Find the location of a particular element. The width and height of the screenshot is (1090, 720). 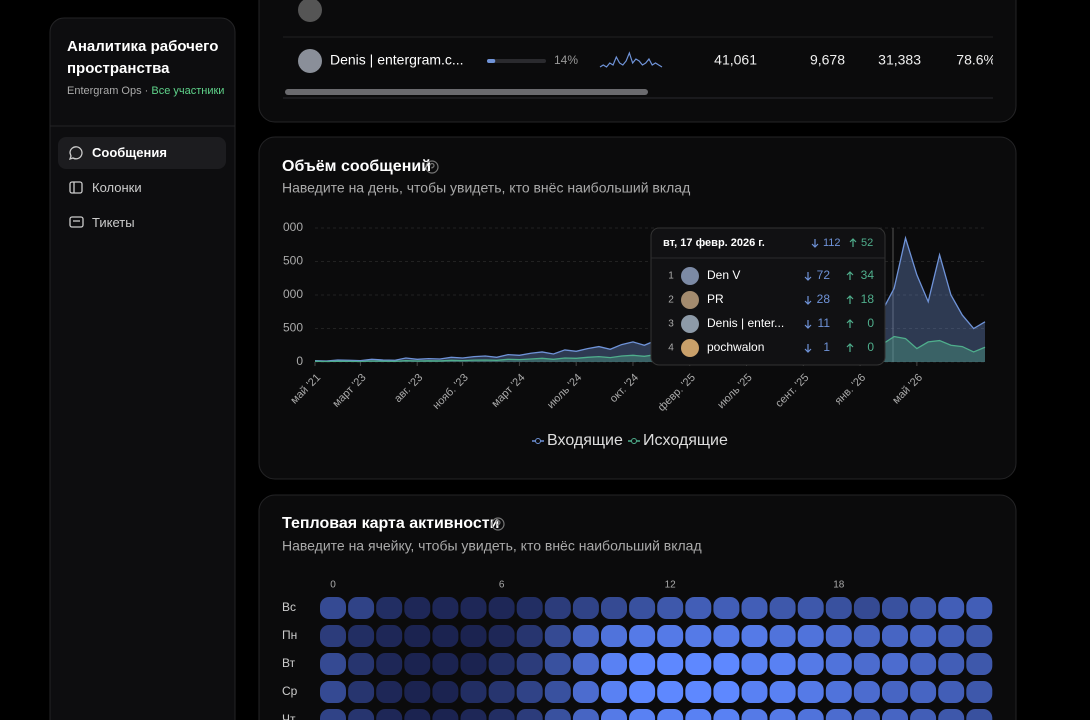

members-link: Все участники is located at coordinates (188, 91).